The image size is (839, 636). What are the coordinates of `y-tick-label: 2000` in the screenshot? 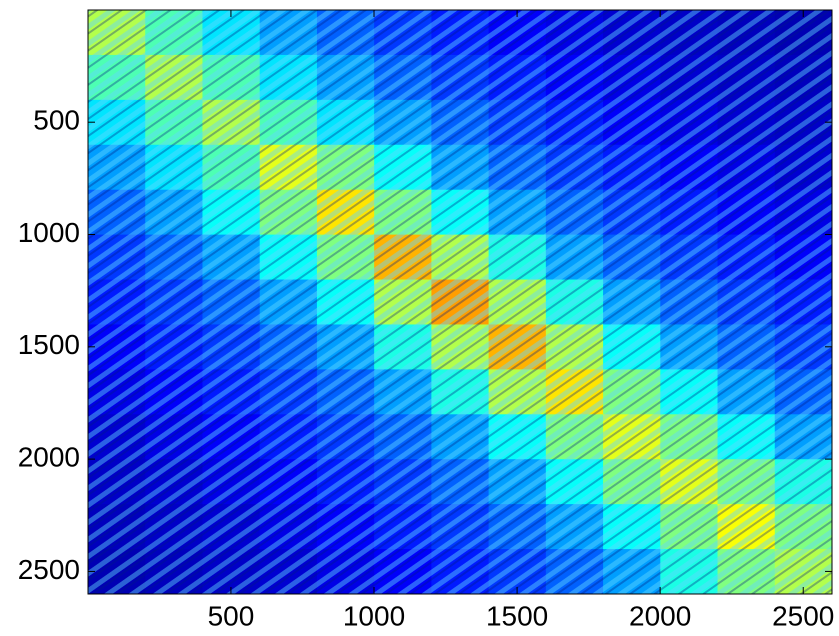 It's located at (49, 457).